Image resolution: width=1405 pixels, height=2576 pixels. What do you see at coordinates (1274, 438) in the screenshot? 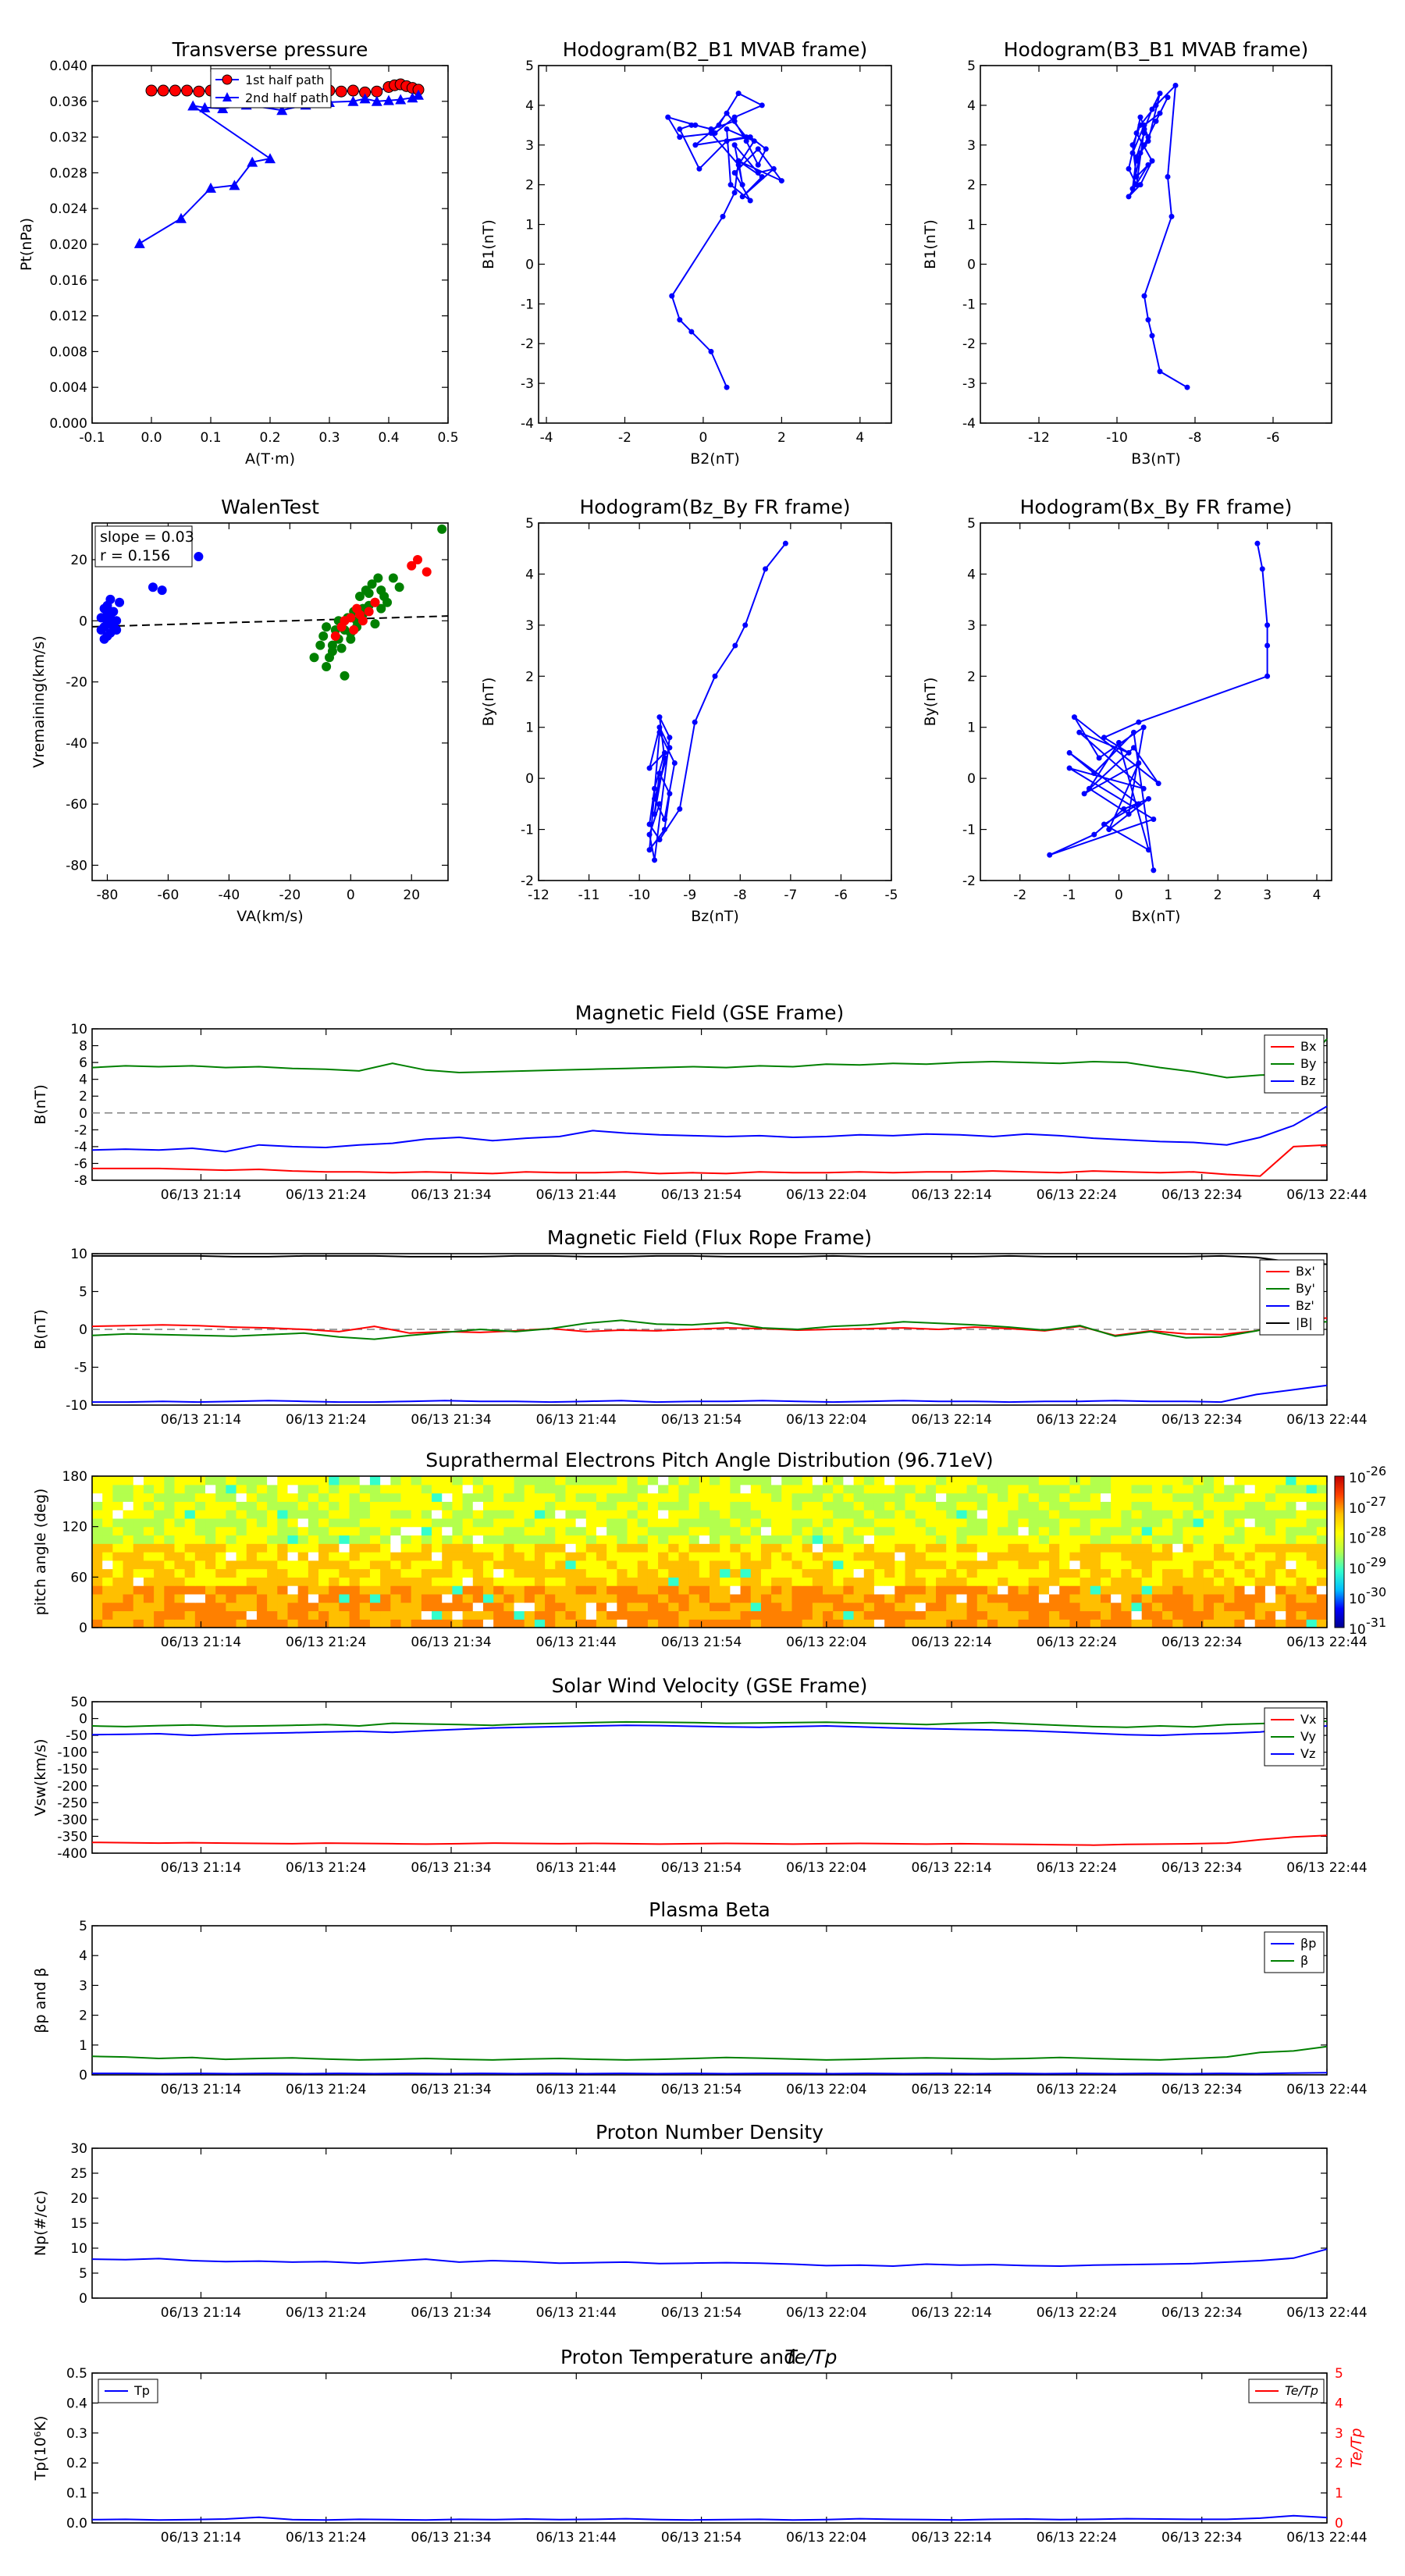
I see `x-tick-label: -6` at bounding box center [1274, 438].